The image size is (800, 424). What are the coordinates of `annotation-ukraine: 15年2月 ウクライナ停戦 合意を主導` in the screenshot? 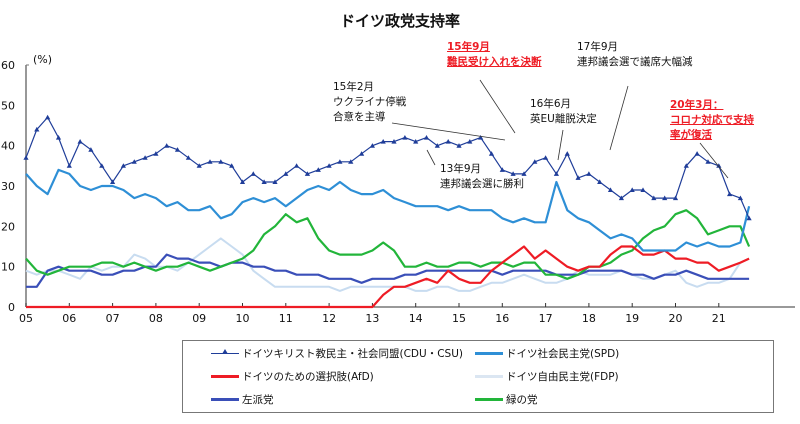 It's located at (370, 102).